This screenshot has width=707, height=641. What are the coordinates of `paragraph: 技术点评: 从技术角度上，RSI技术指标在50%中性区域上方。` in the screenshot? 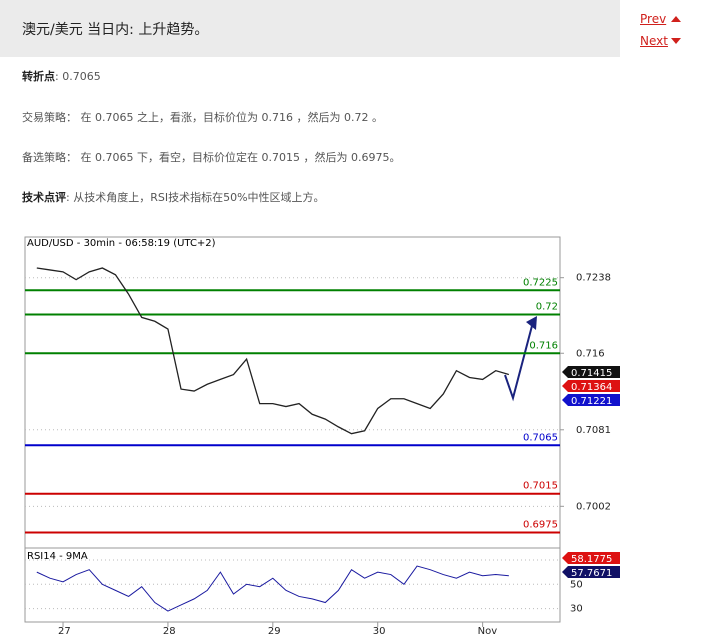 It's located at (173, 197).